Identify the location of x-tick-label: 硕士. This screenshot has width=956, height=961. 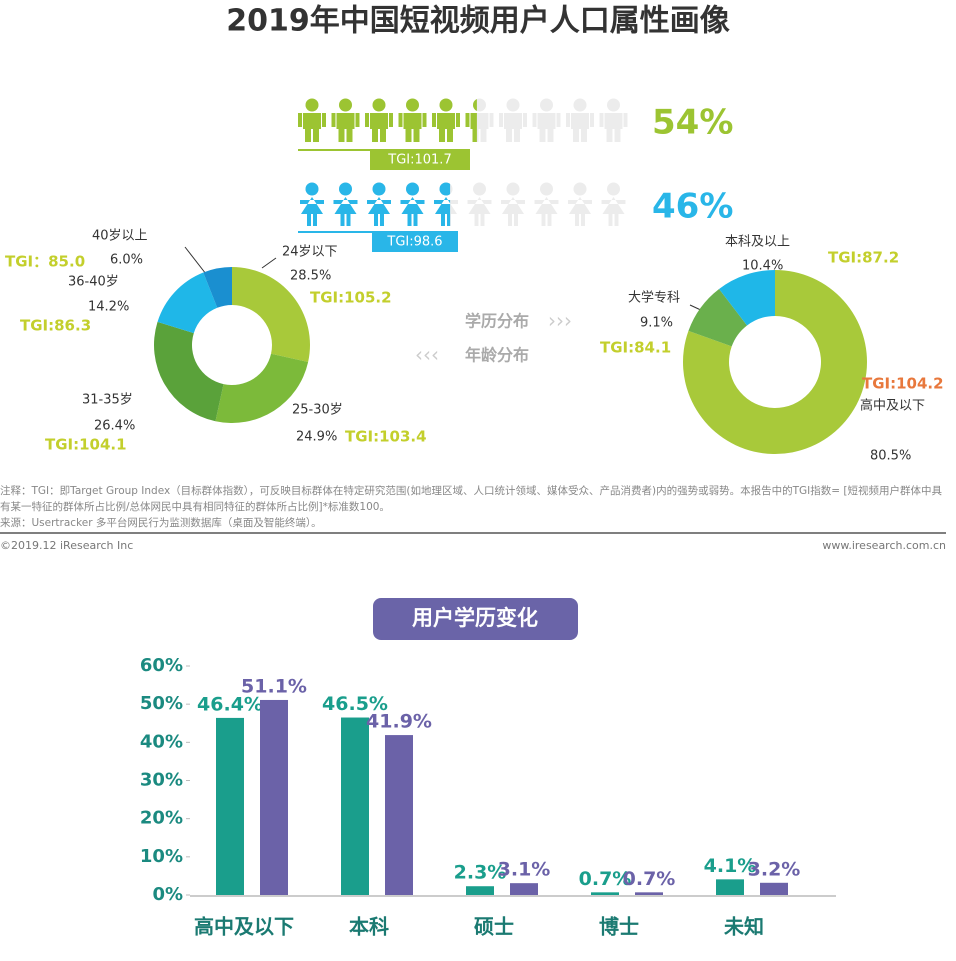
(494, 927).